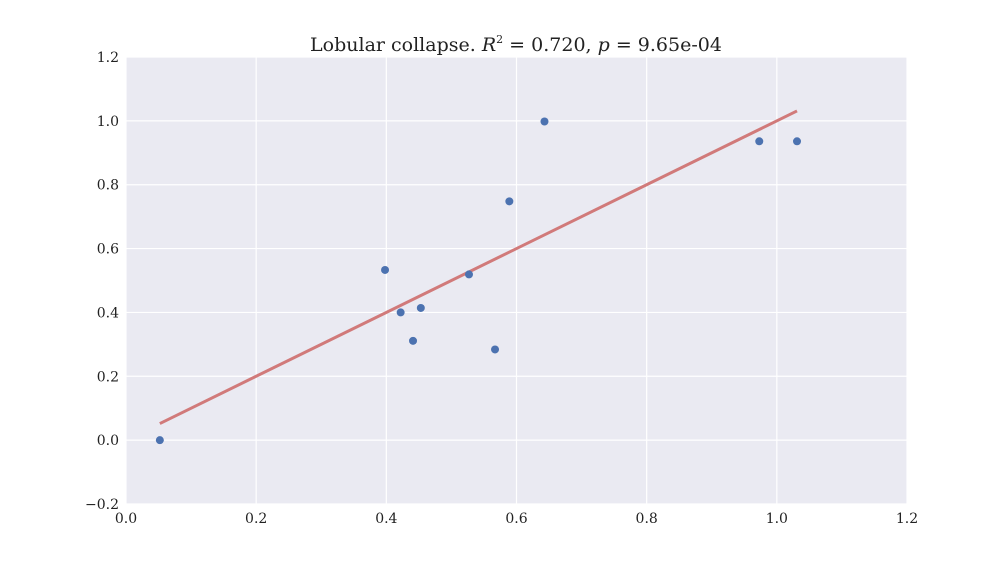 The image size is (1008, 576). What do you see at coordinates (108, 250) in the screenshot?
I see `y-tick-label: 0.6` at bounding box center [108, 250].